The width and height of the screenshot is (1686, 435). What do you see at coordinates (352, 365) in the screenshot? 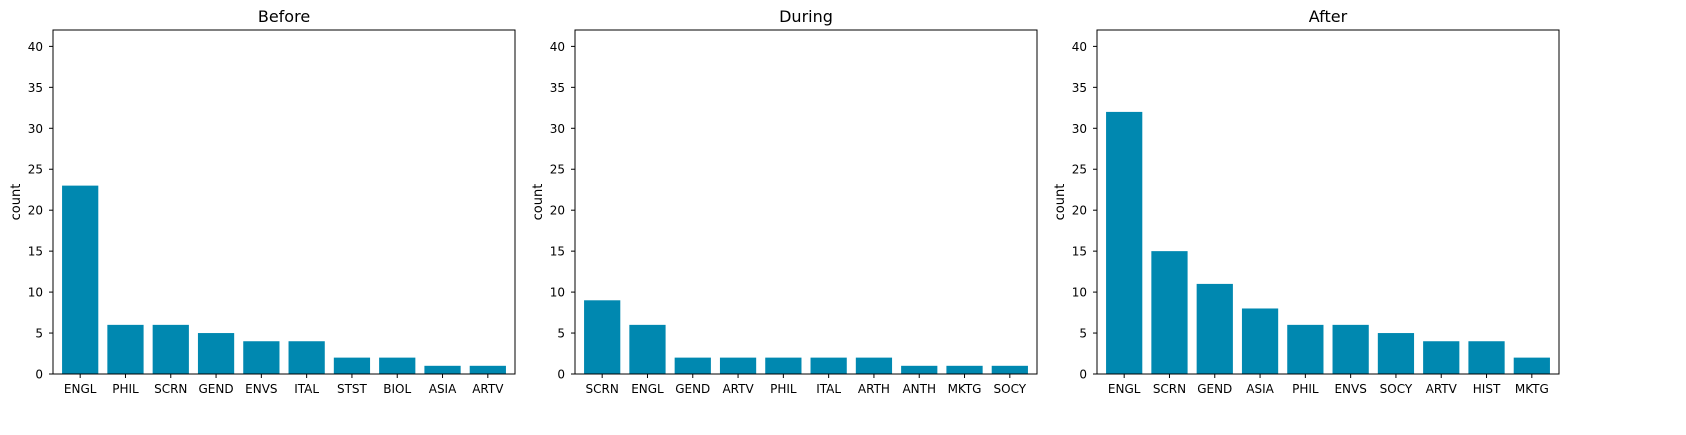
I see `bar-stst` at bounding box center [352, 365].